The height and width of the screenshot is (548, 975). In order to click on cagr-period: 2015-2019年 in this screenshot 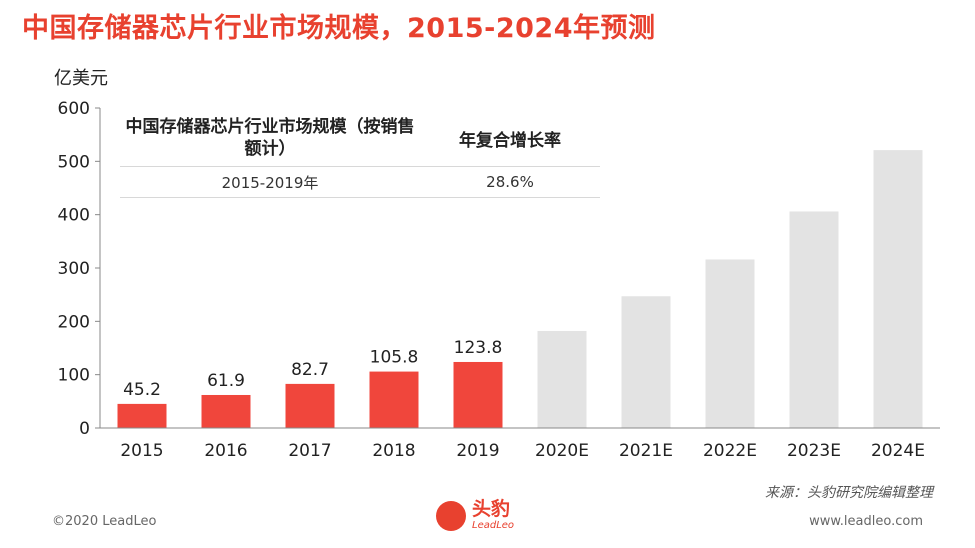, I will do `click(270, 182)`.